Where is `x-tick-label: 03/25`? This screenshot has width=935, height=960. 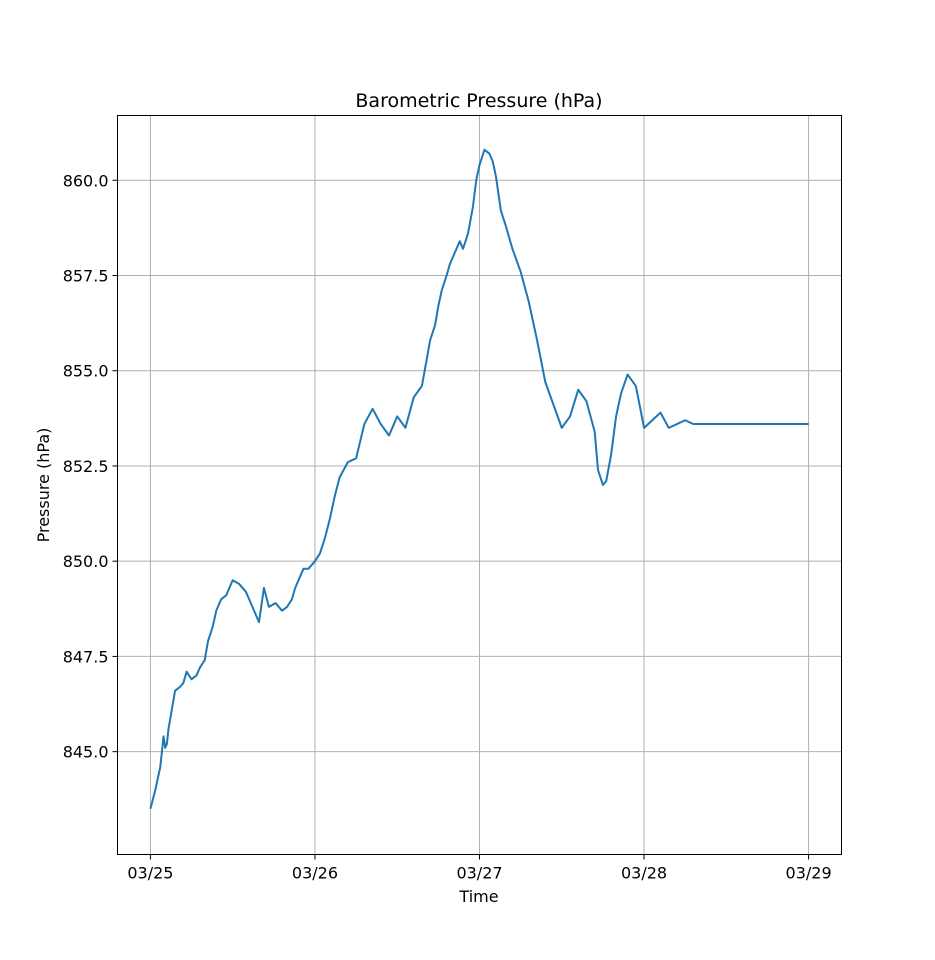
x-tick-label: 03/25 is located at coordinates (150, 873).